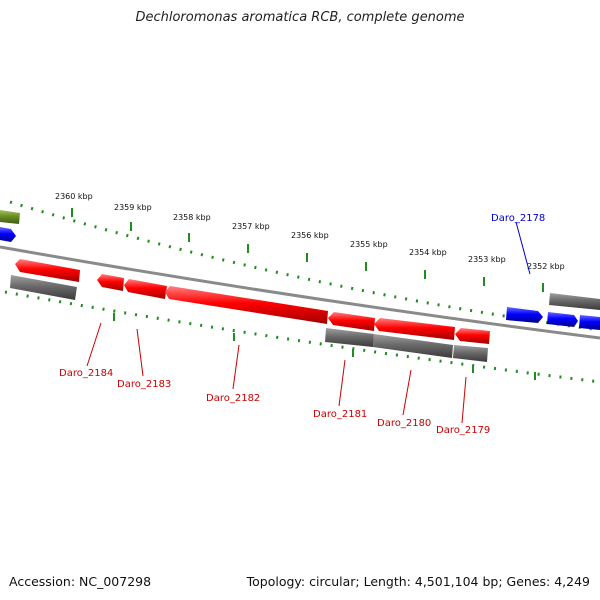  Describe the element at coordinates (80, 581) in the screenshot. I see `accession-label: Accession: NC_007298` at that location.